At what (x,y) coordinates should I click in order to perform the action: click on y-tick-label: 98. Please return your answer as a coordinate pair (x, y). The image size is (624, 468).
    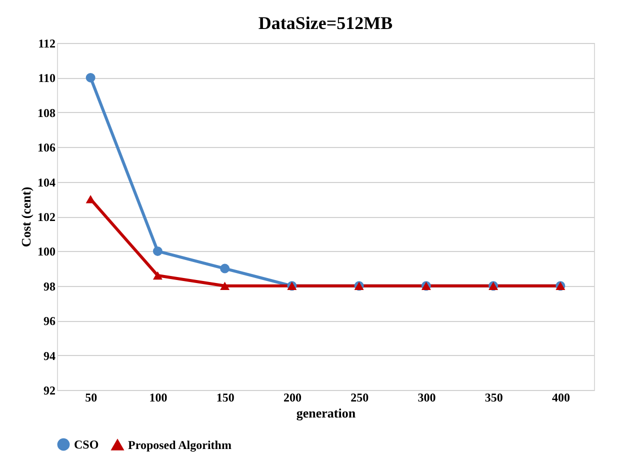
    Looking at the image, I should click on (50, 286).